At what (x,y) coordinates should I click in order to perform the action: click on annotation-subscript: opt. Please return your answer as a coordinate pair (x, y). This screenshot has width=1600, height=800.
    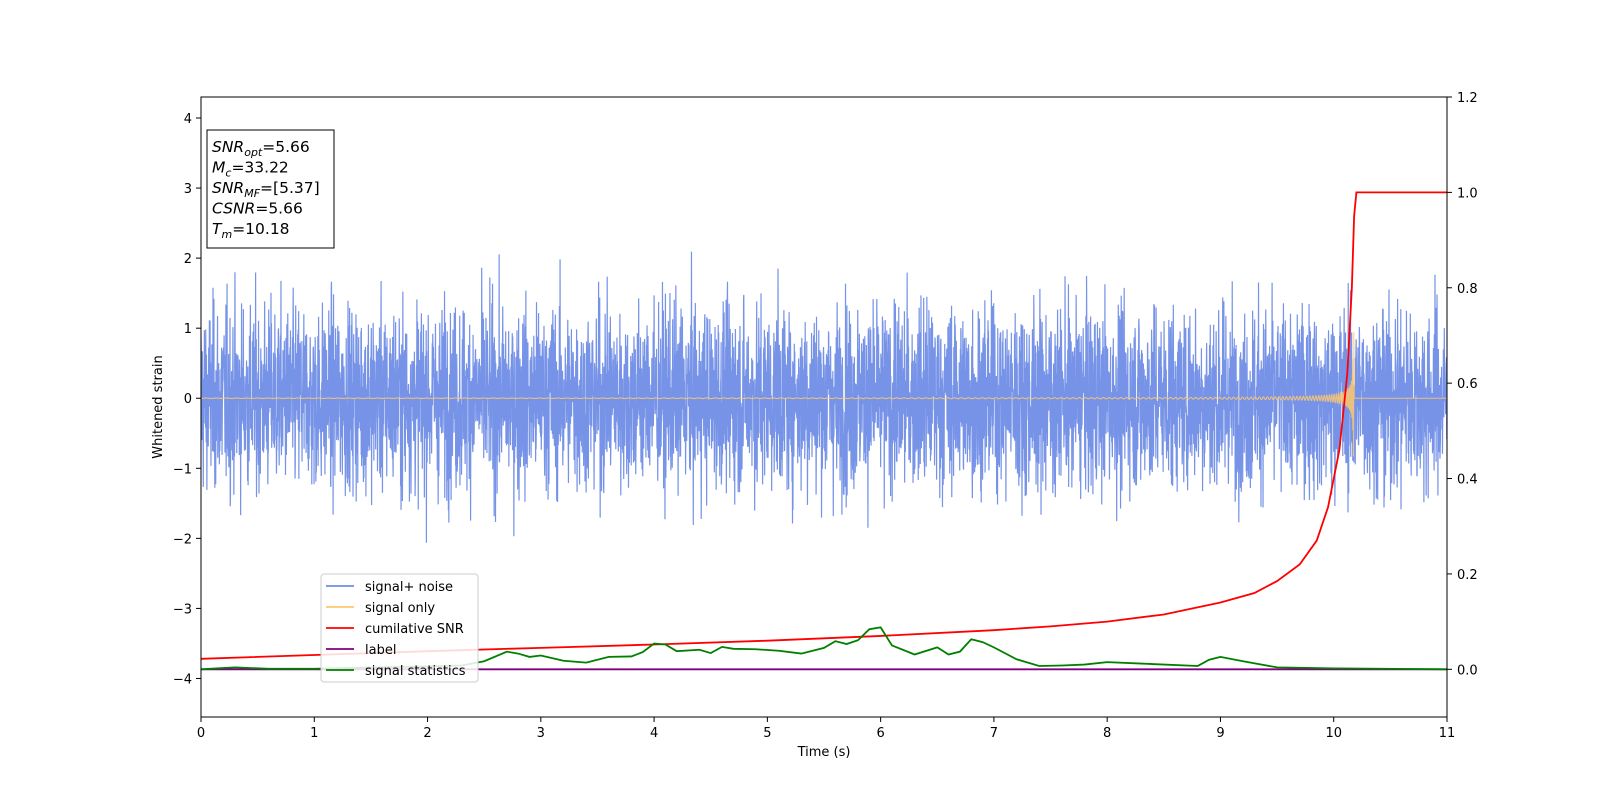
    Looking at the image, I should click on (253, 152).